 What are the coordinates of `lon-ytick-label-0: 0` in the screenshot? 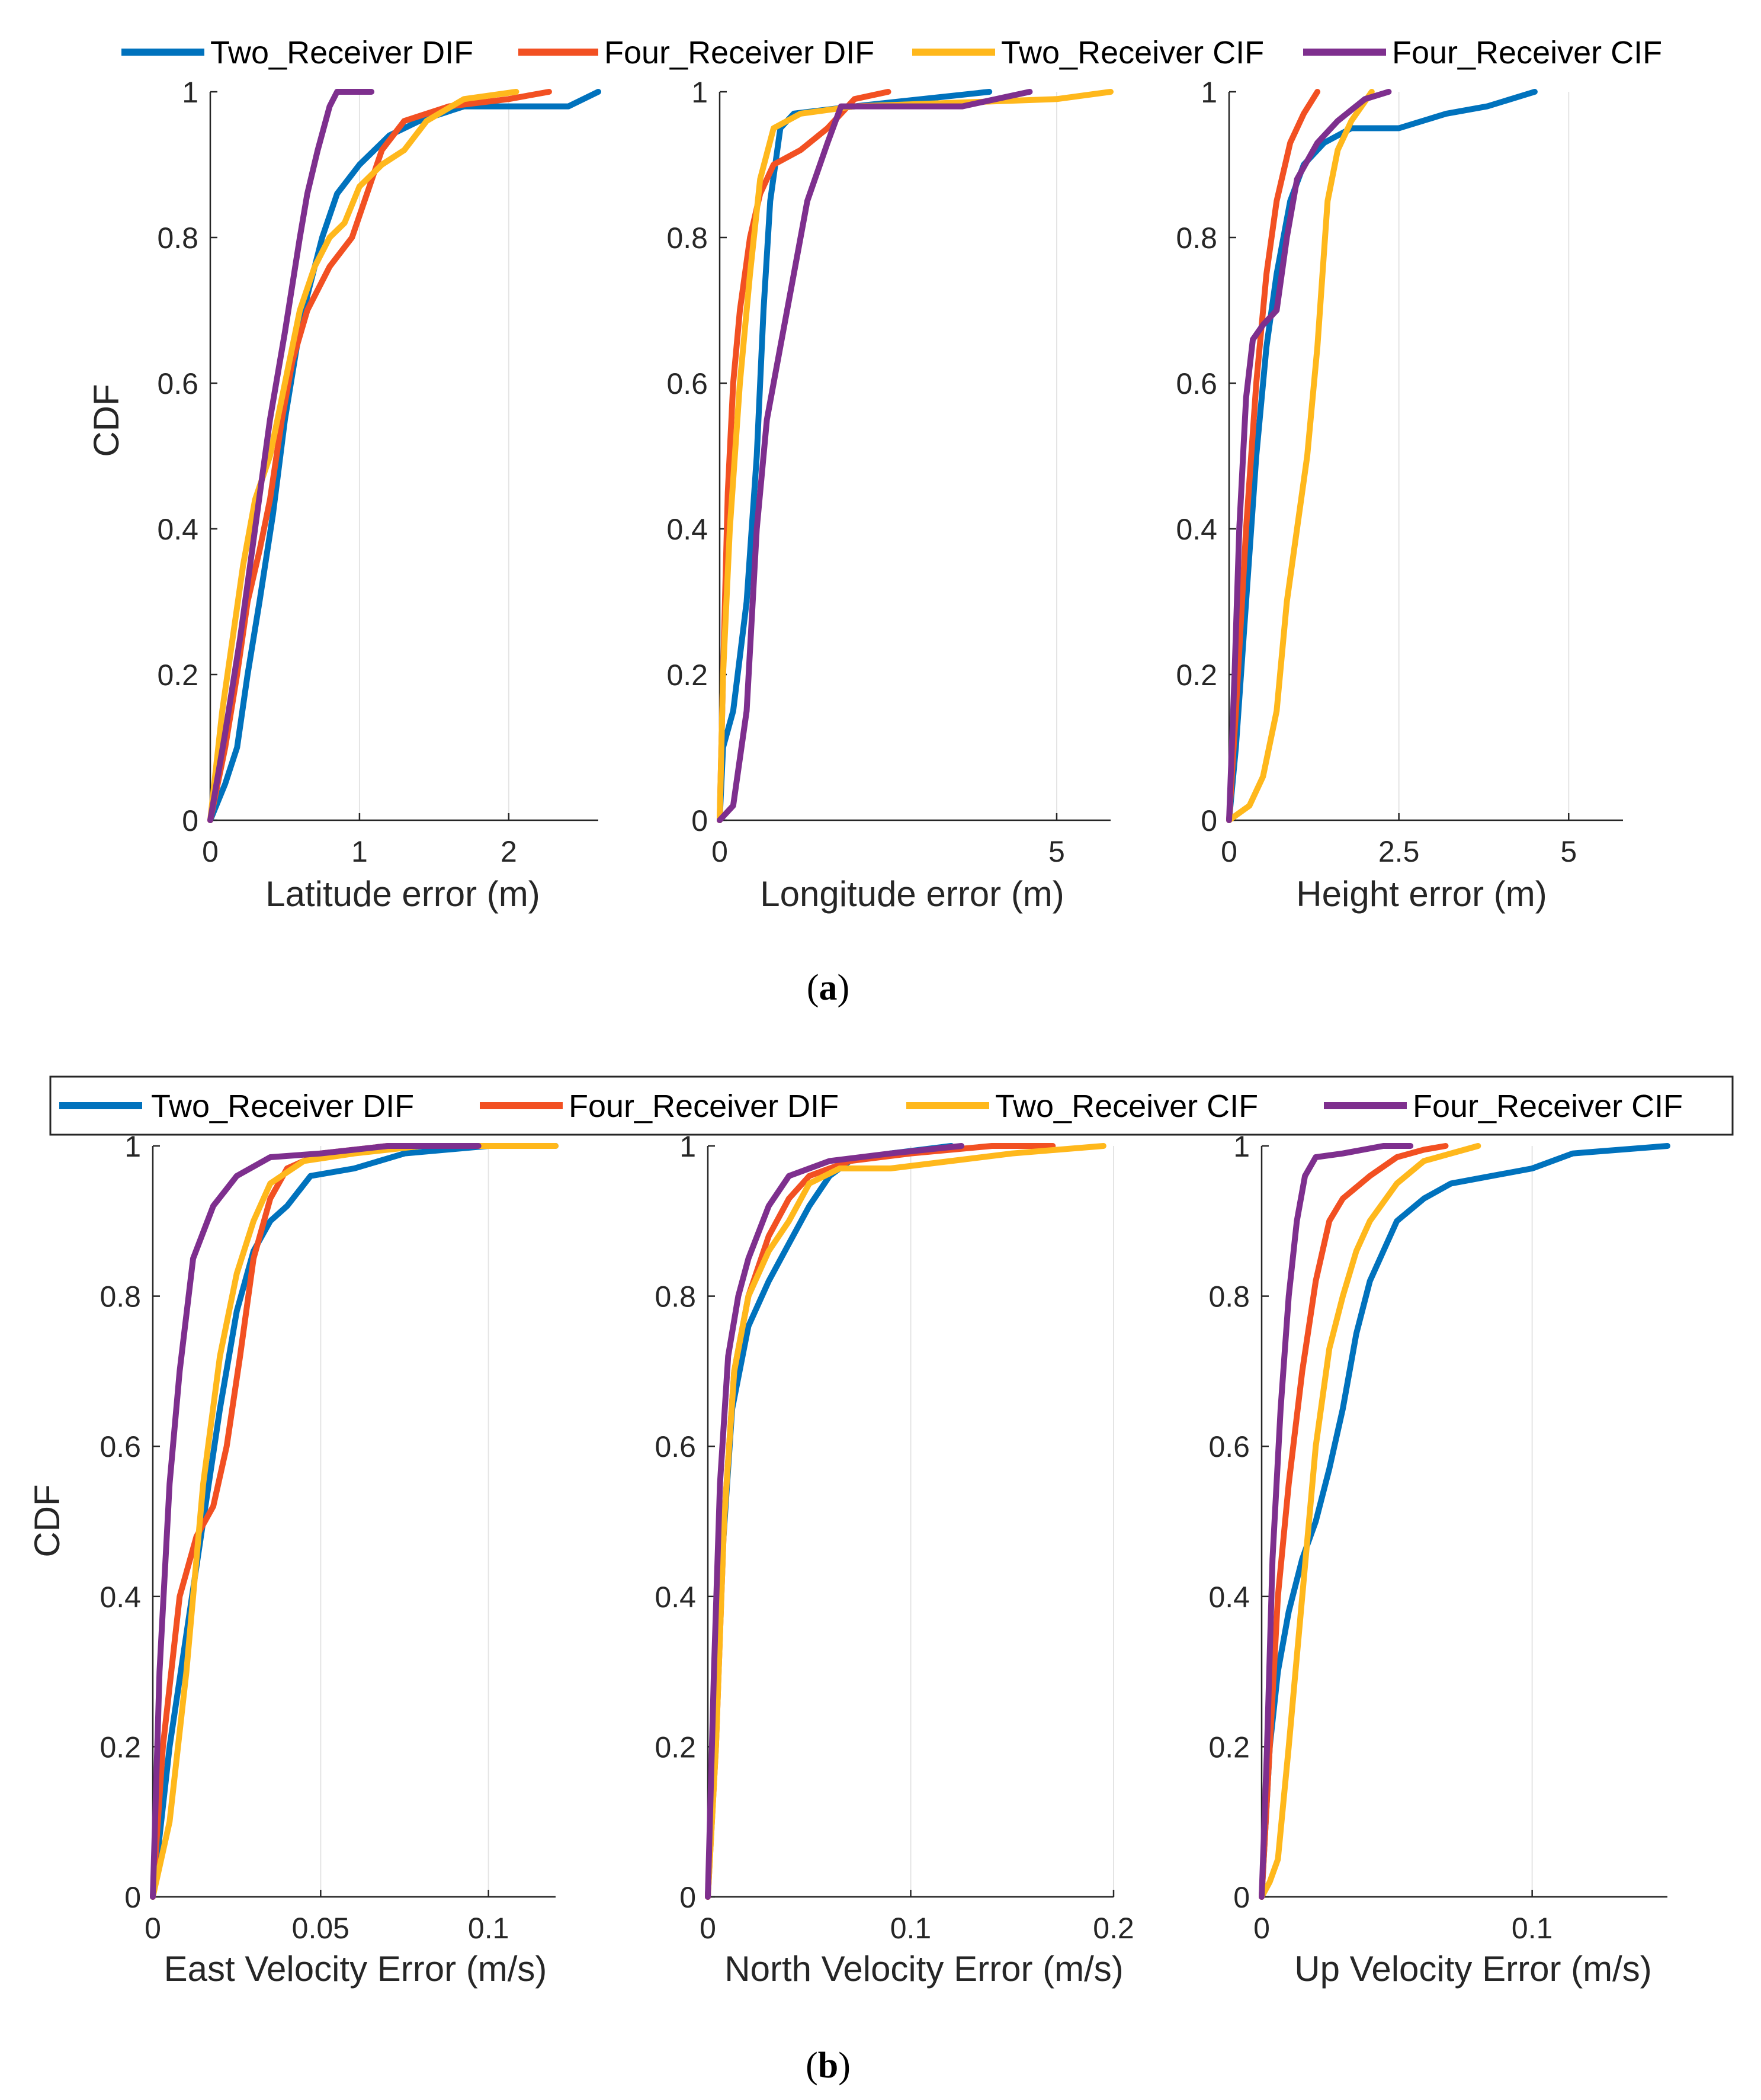 It's located at (700, 821).